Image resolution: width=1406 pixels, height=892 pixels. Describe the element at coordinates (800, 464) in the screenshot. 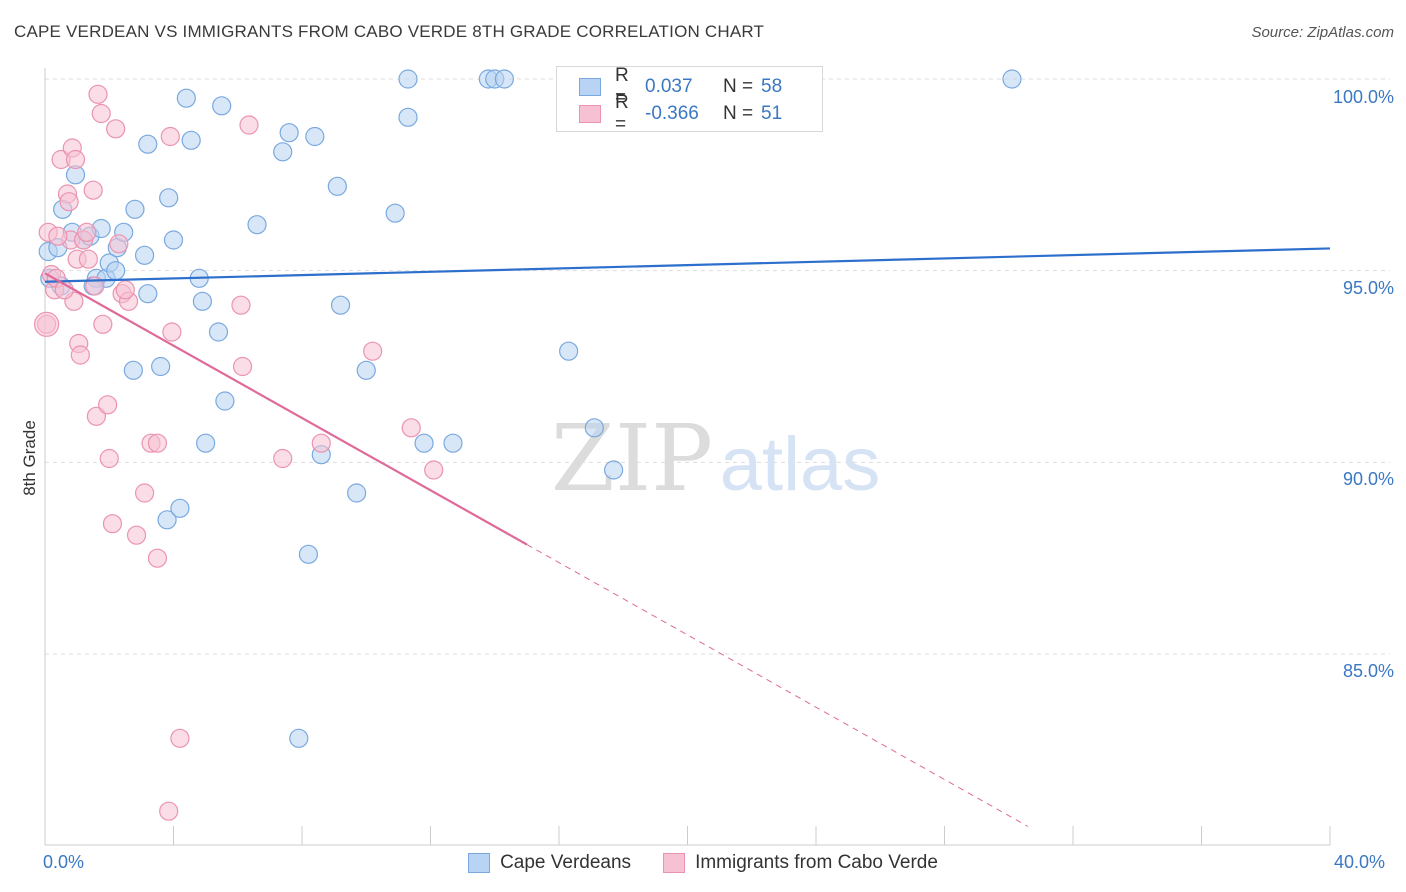

I see `watermark-atlas: atlas` at that location.